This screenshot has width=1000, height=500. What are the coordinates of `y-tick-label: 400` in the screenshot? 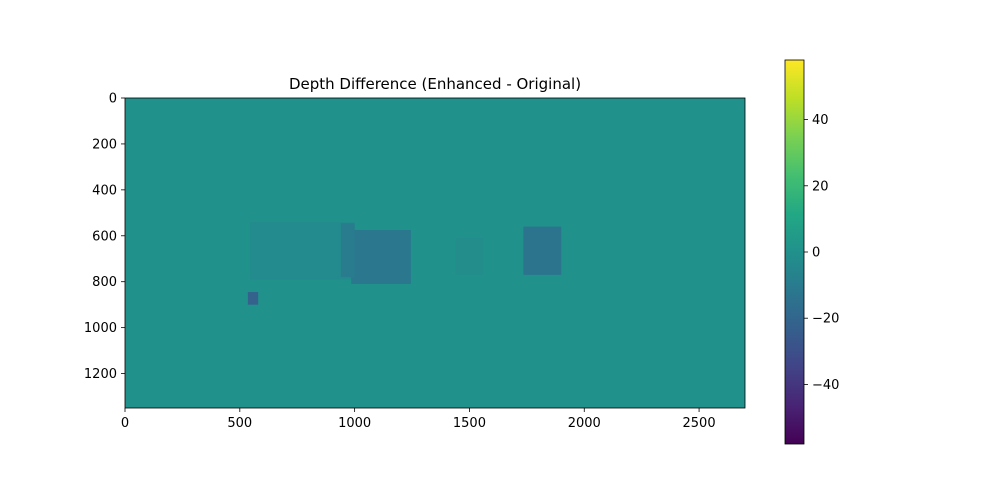 It's located at (104, 190).